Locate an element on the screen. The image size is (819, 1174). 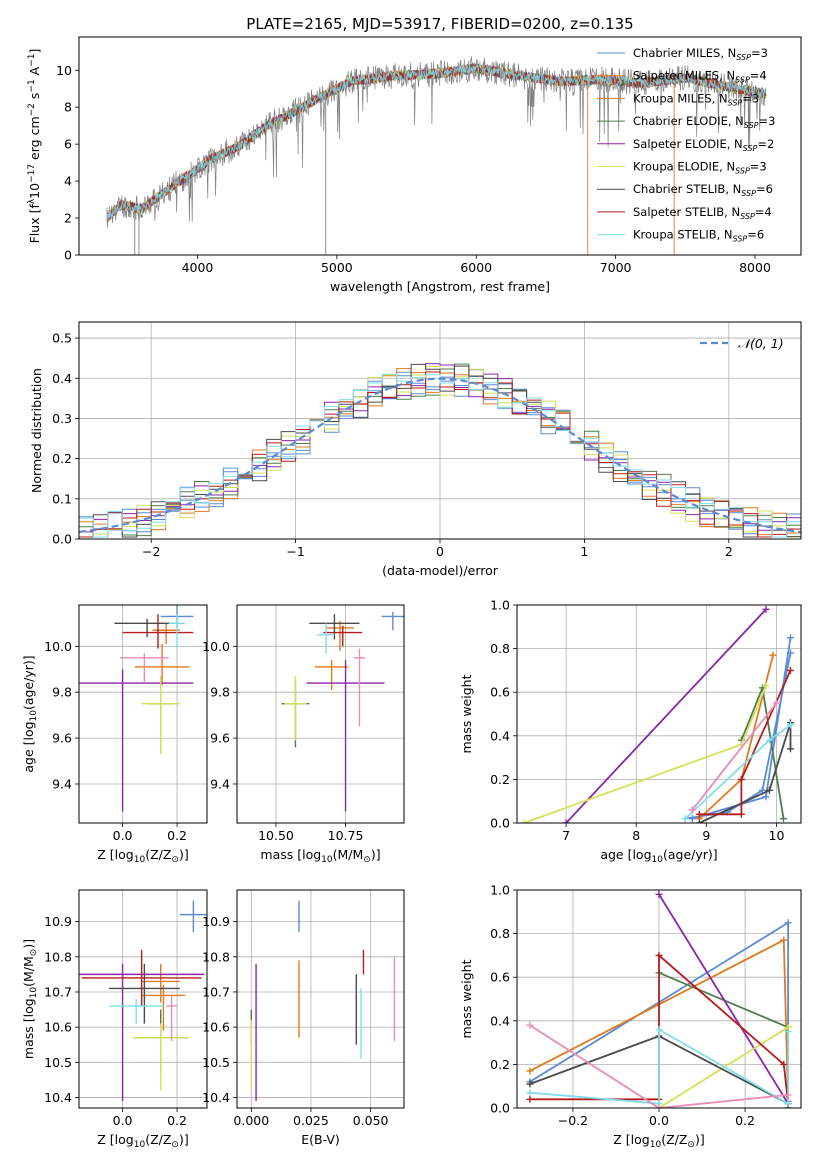
y-tick-label: 2 is located at coordinates (68, 218).